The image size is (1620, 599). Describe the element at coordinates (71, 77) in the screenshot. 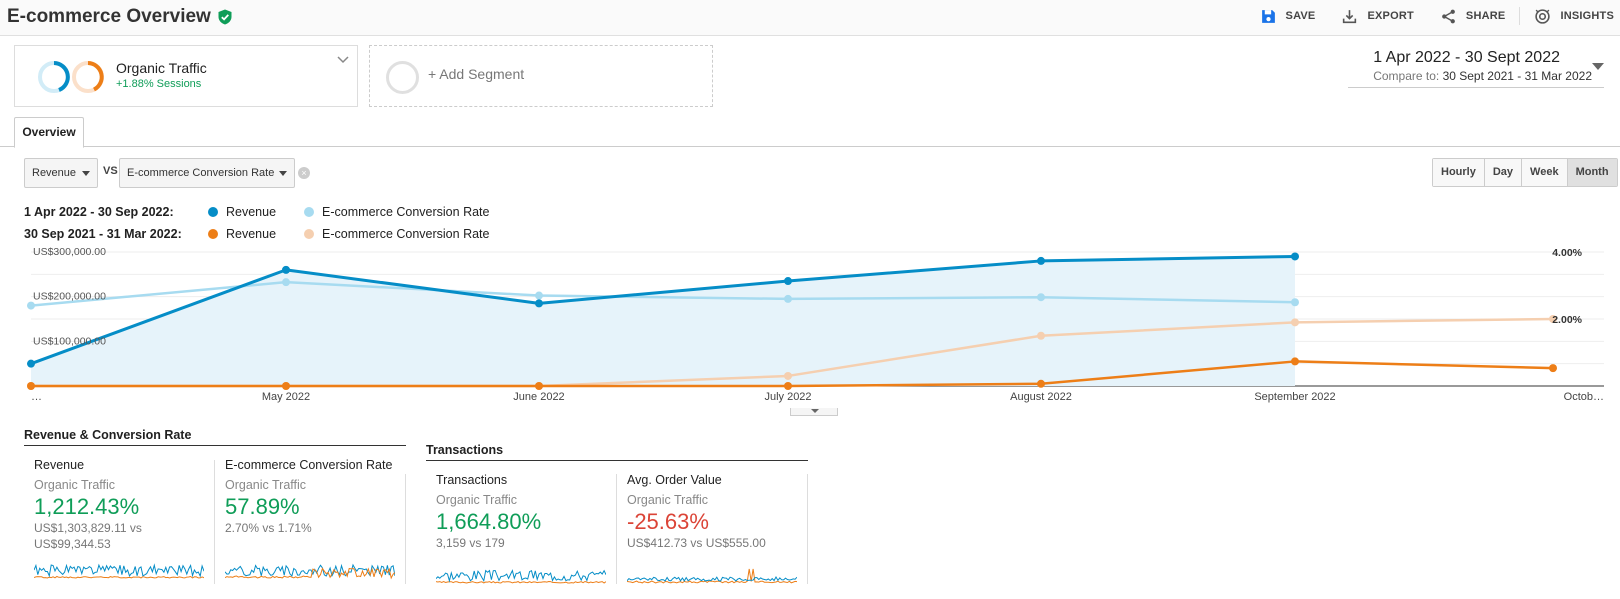

I see `segment-rings-icon` at that location.